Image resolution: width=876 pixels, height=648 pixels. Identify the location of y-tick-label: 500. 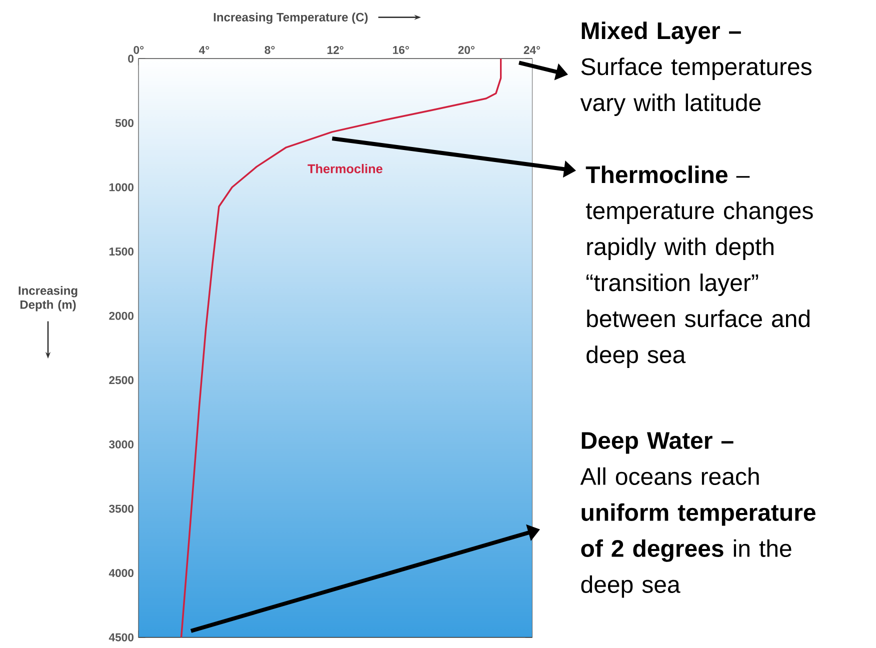
(124, 122).